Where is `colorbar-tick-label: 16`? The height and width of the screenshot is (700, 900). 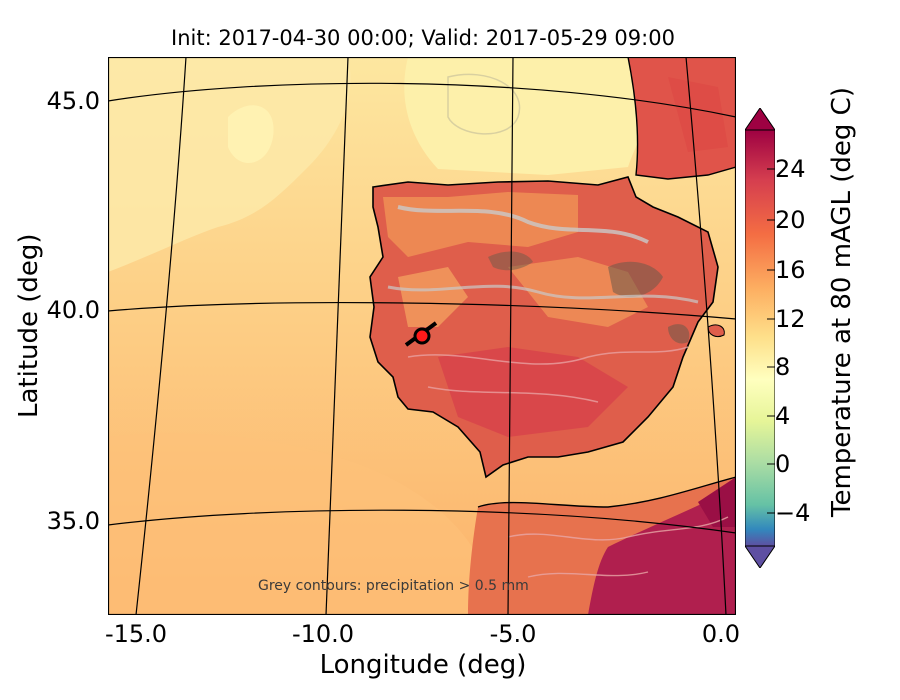
colorbar-tick-label: 16 is located at coordinates (790, 270).